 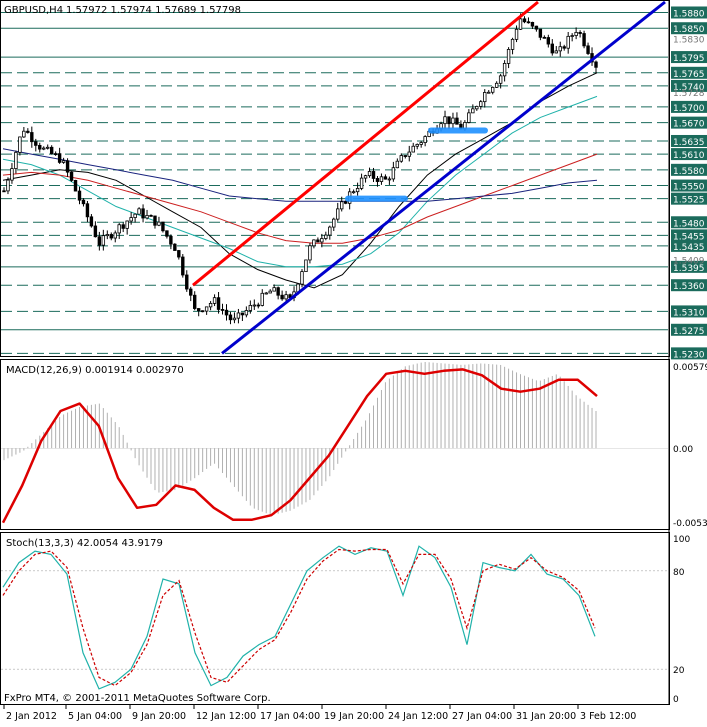 What do you see at coordinates (95, 370) in the screenshot?
I see `macd-title: MACD(12,26,9) 0.001914 0.002970` at bounding box center [95, 370].